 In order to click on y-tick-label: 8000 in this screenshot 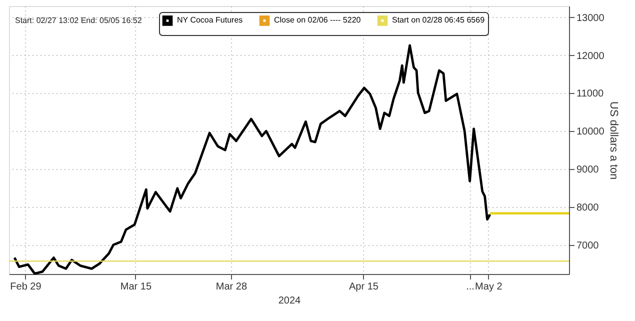, I will do `click(588, 208)`.